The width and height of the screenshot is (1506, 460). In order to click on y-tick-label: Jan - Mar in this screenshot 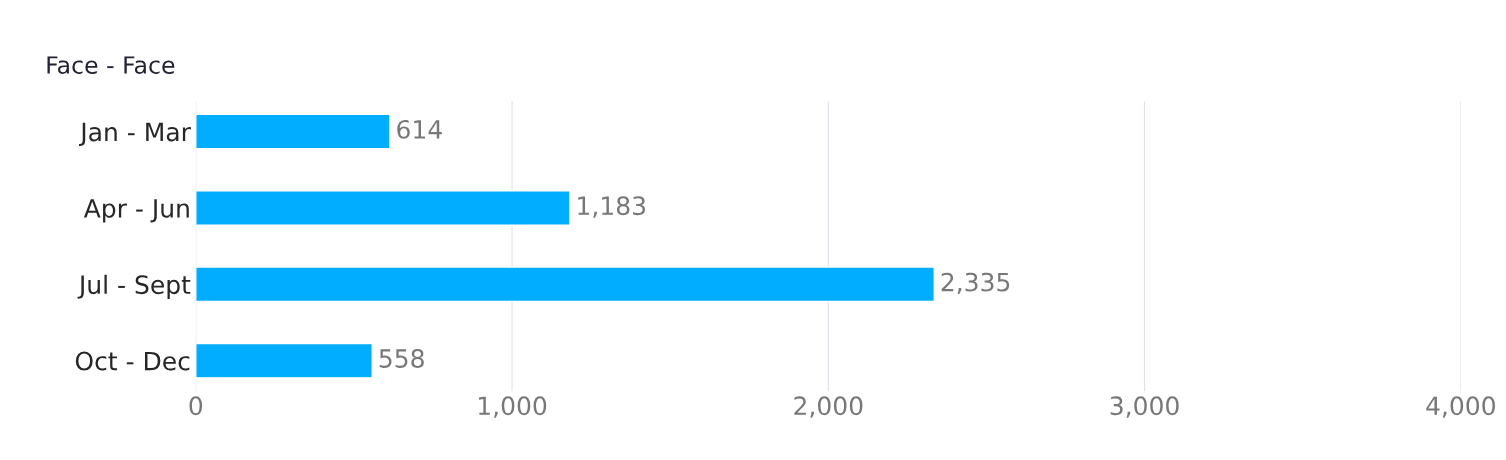, I will do `click(135, 134)`.